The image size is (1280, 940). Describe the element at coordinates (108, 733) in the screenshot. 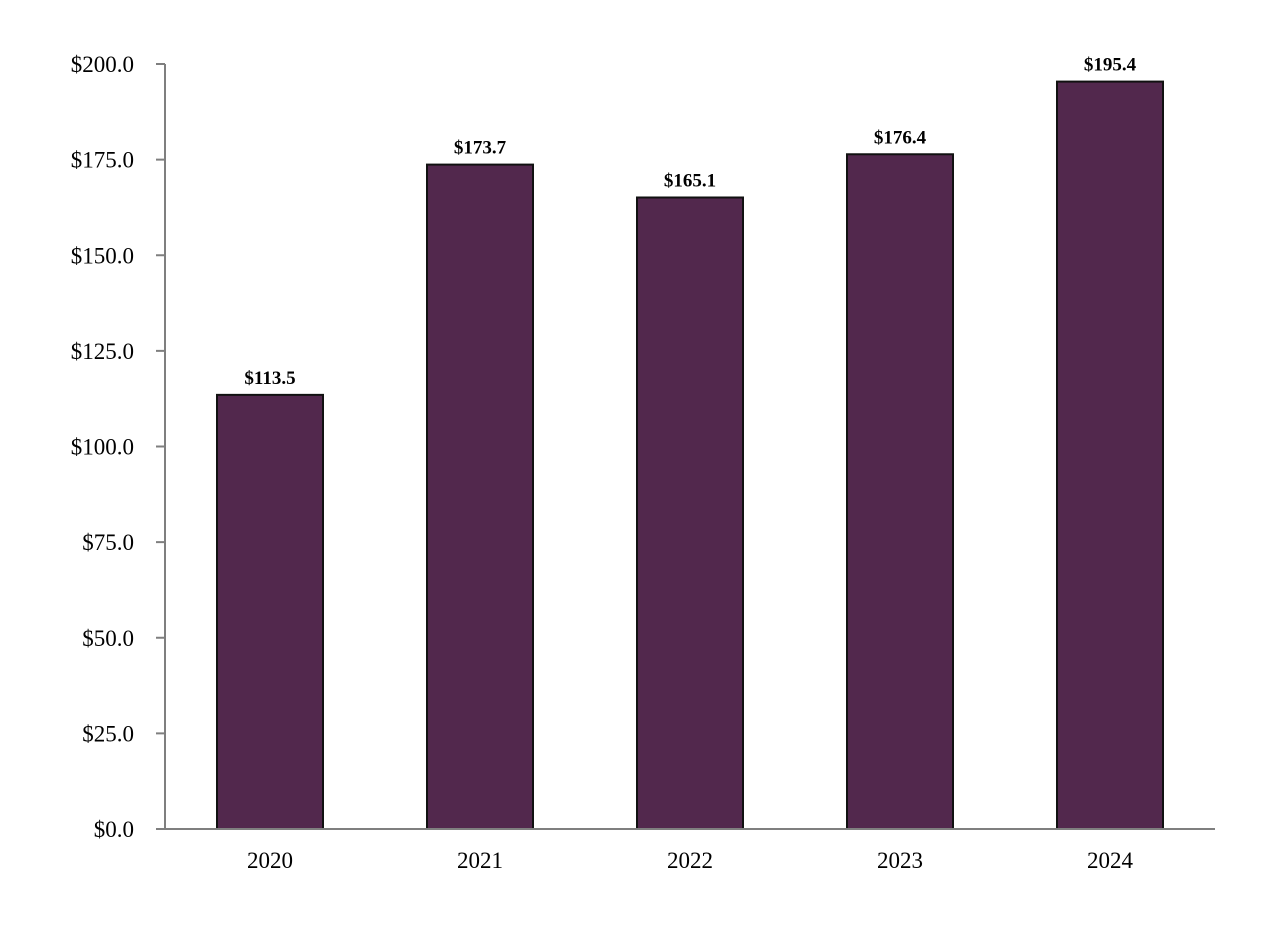

I see `y-tick-label: $25.0` at that location.